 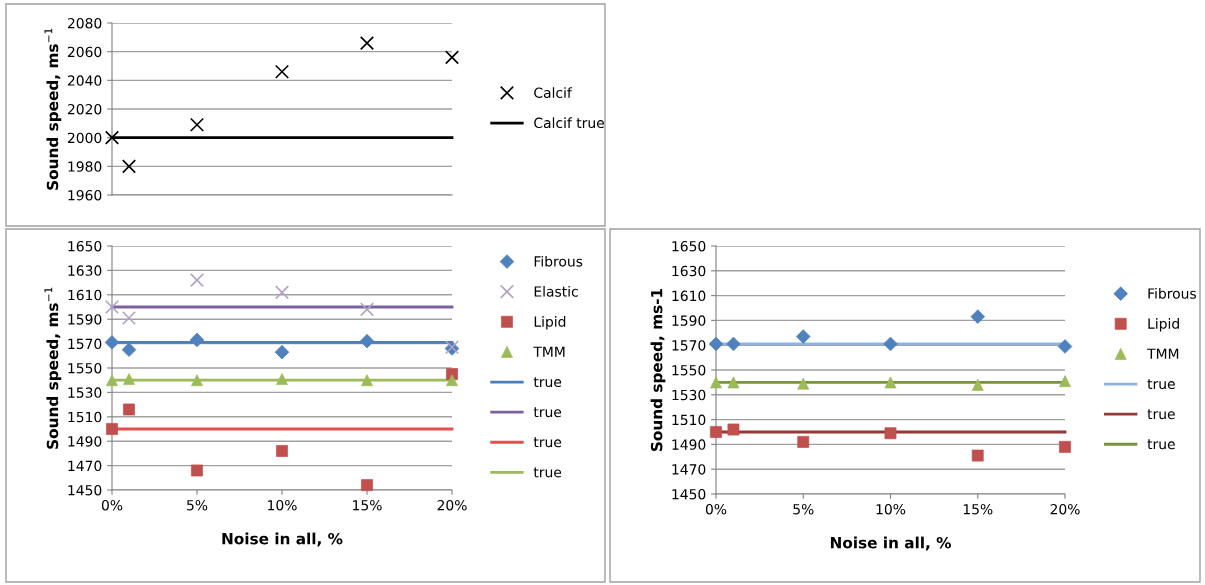 What do you see at coordinates (84, 138) in the screenshot?
I see `y-tick-label: 2000` at bounding box center [84, 138].